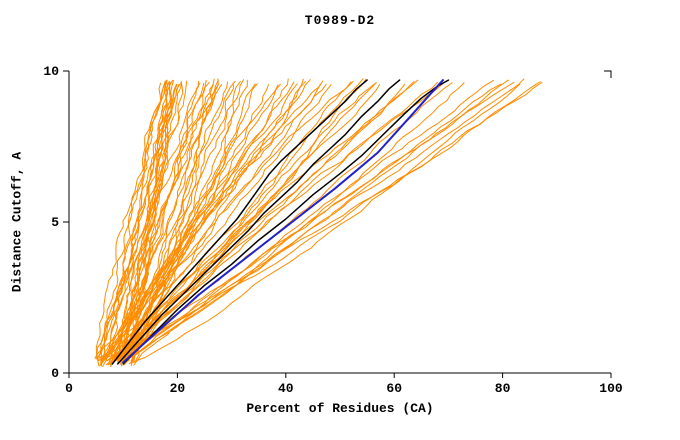 This screenshot has height=440, width=680. What do you see at coordinates (178, 388) in the screenshot?
I see `svg-text: 20` at bounding box center [178, 388].